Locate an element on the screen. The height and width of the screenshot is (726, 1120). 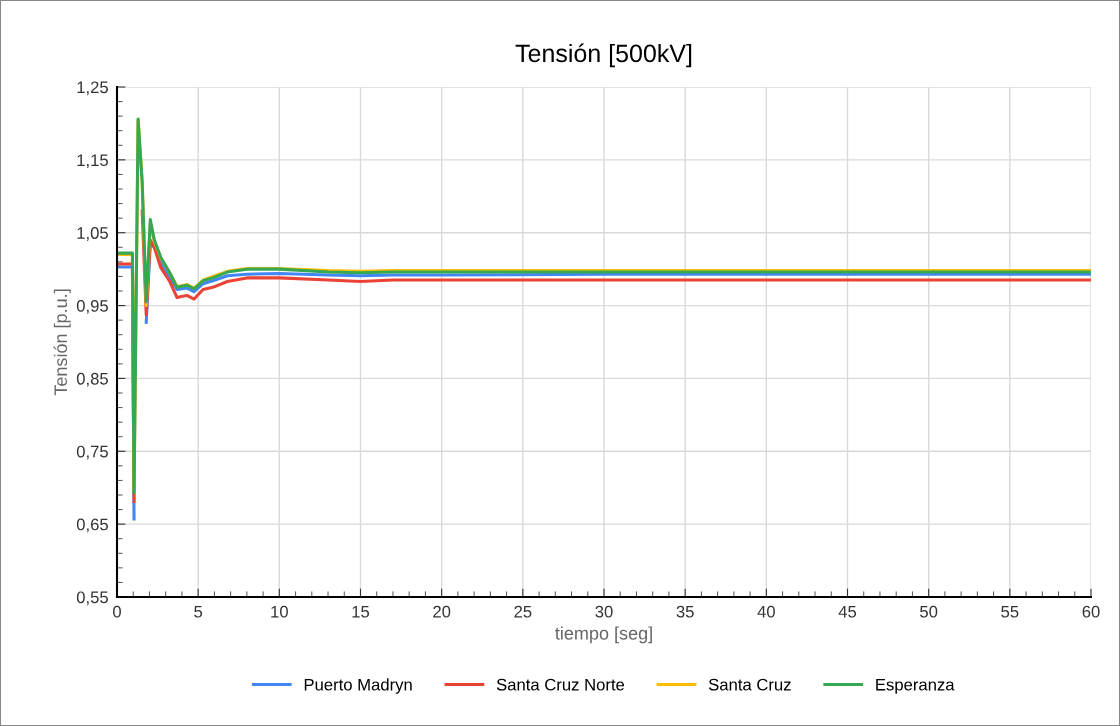
x-tick-label: 5 is located at coordinates (198, 611).